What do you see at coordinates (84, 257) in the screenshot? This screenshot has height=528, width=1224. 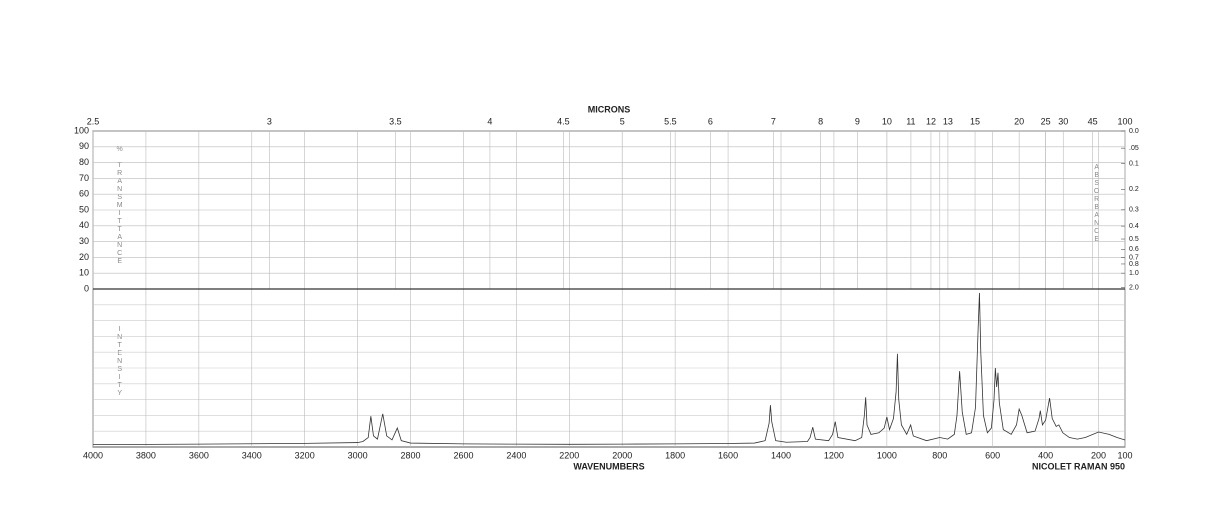 I see `y-tick-label: 20` at bounding box center [84, 257].